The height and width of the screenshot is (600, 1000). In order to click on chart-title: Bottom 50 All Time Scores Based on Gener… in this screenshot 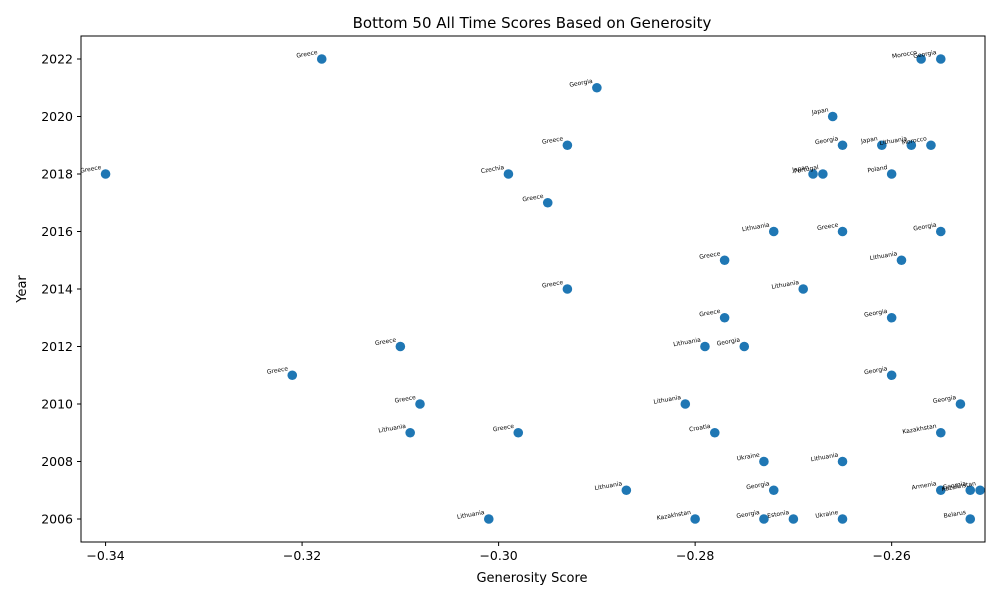, I will do `click(532, 23)`.